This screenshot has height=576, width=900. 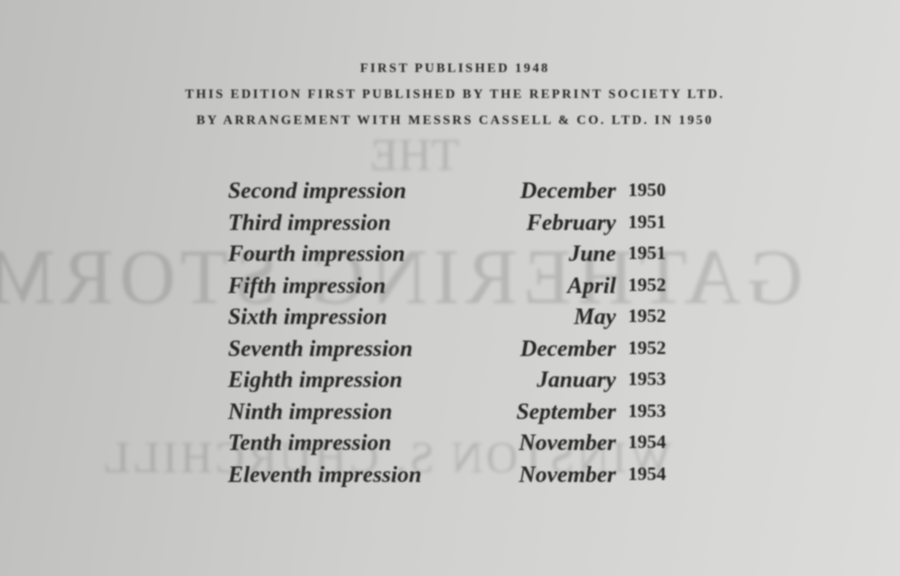 What do you see at coordinates (309, 222) in the screenshot?
I see `impression-label: Third impression` at bounding box center [309, 222].